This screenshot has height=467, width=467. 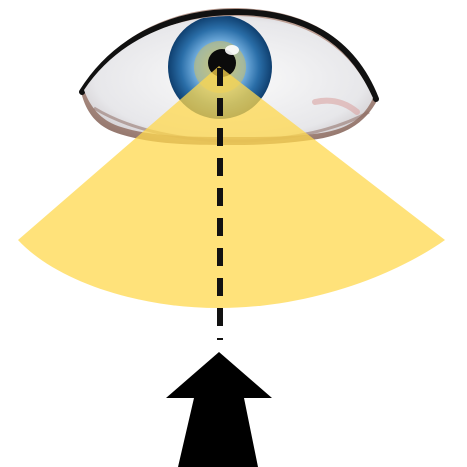 What do you see at coordinates (336, 106) in the screenshot?
I see `tear-duct` at bounding box center [336, 106].